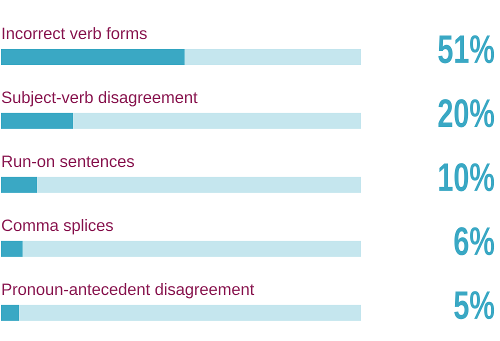 This screenshot has width=500, height=341. I want to click on data-label: 6%, so click(474, 241).